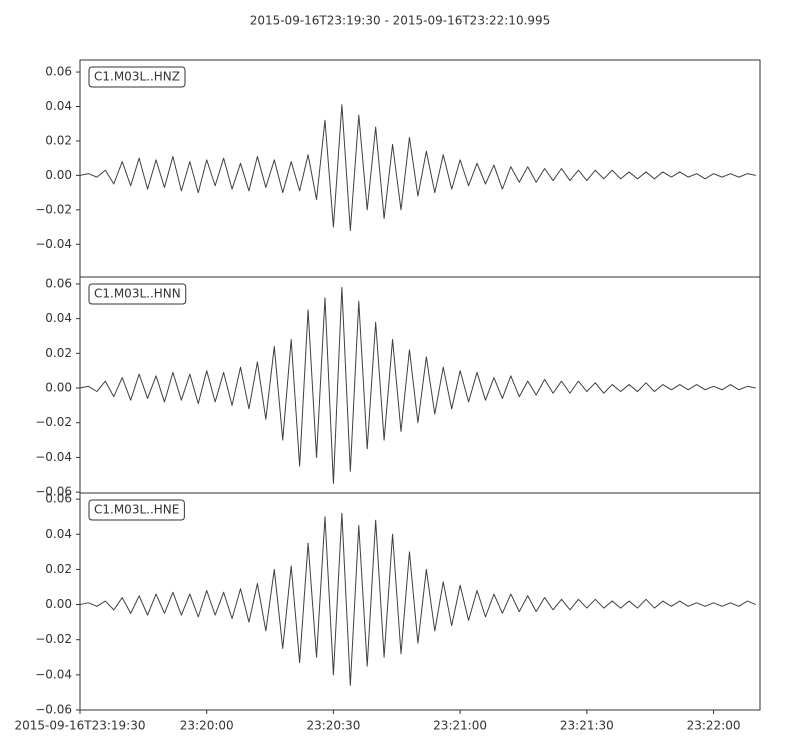 This screenshot has width=800, height=750. What do you see at coordinates (80, 726) in the screenshot?
I see `x-tick-label: 2015-09-16T23:19:30` at bounding box center [80, 726].